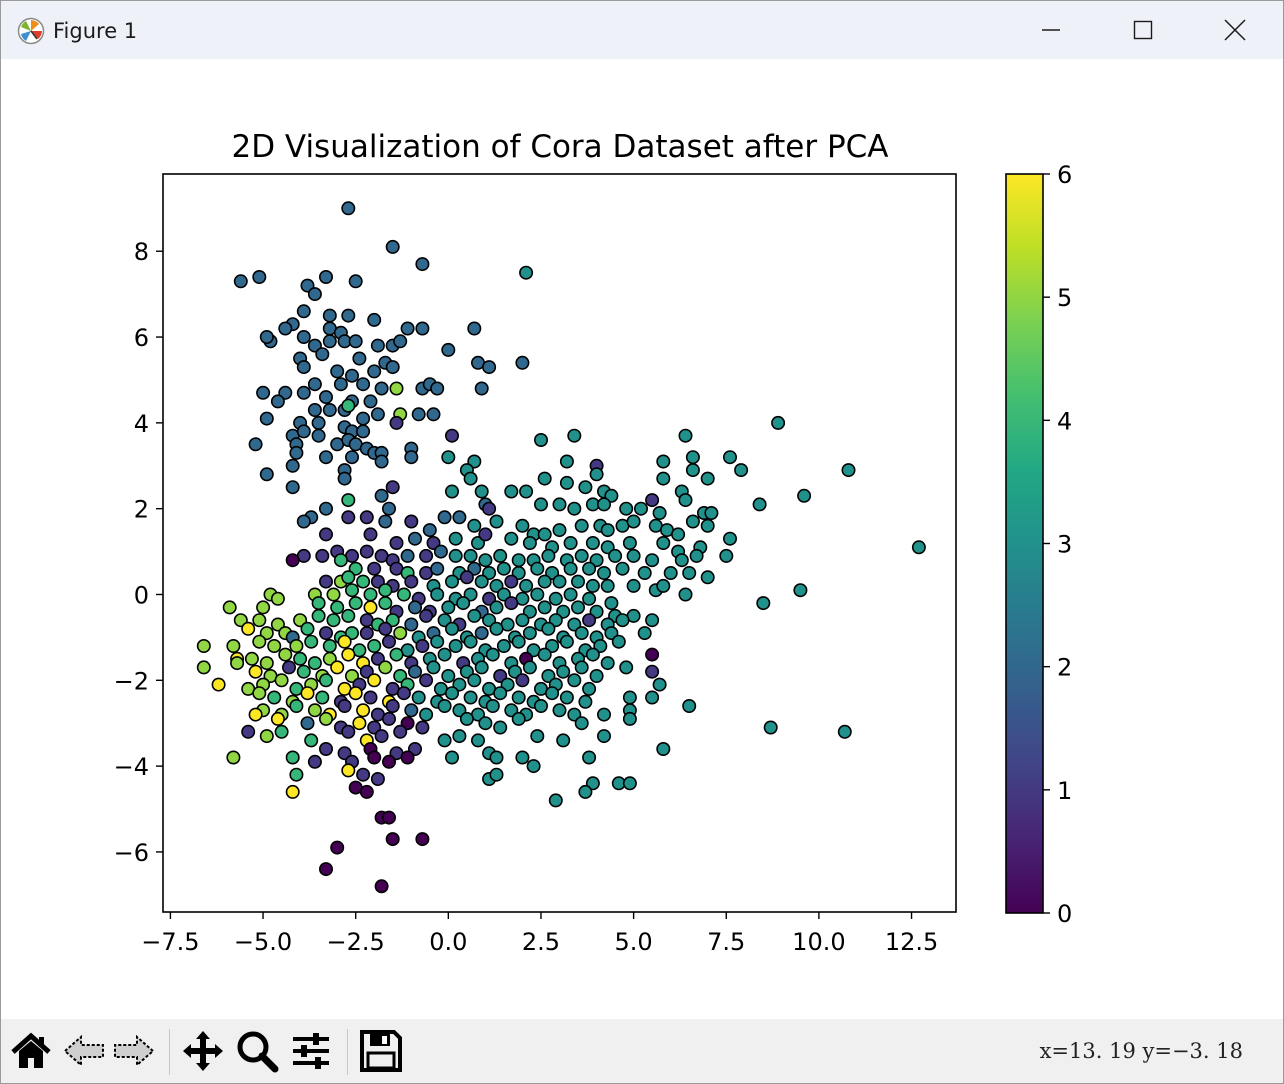  Describe the element at coordinates (1235, 30) in the screenshot. I see `close-button` at that location.